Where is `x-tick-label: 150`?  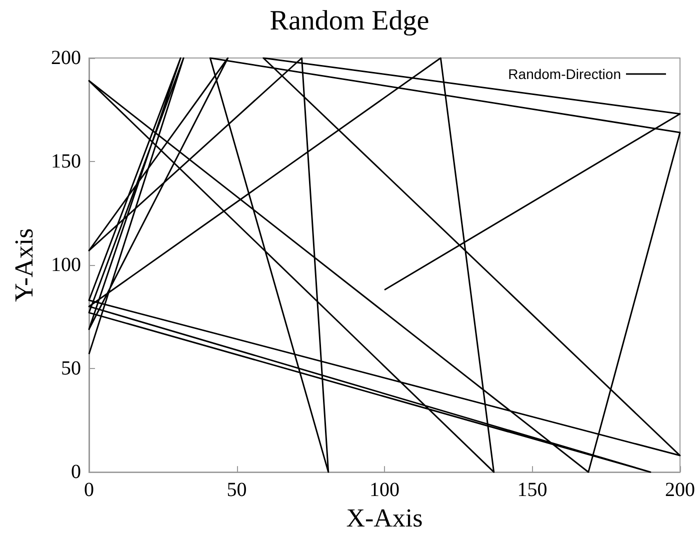 x-tick-label: 150 is located at coordinates (532, 490).